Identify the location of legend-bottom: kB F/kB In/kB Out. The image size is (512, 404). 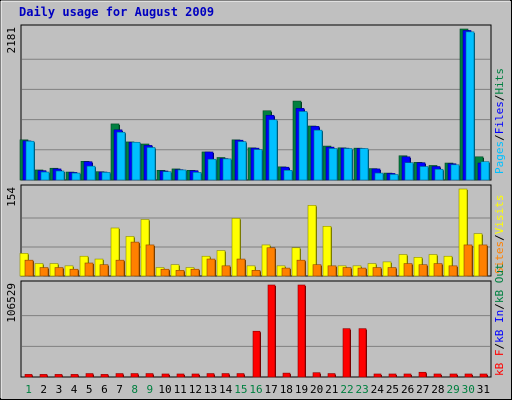
(499, 319).